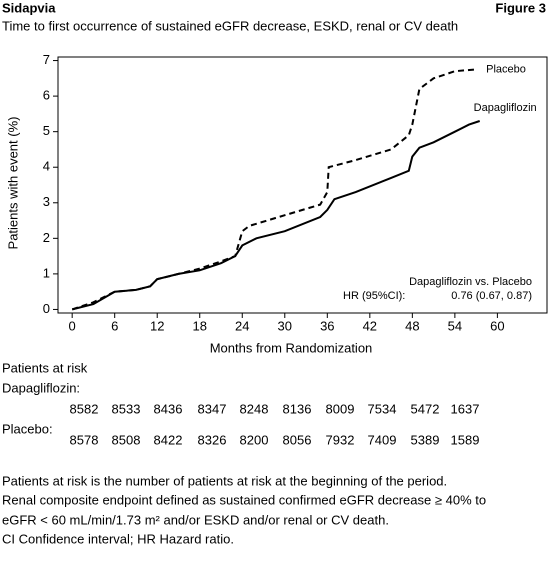 Image resolution: width=549 pixels, height=569 pixels. Describe the element at coordinates (465, 408) in the screenshot. I see `risk-value: 1637` at that location.